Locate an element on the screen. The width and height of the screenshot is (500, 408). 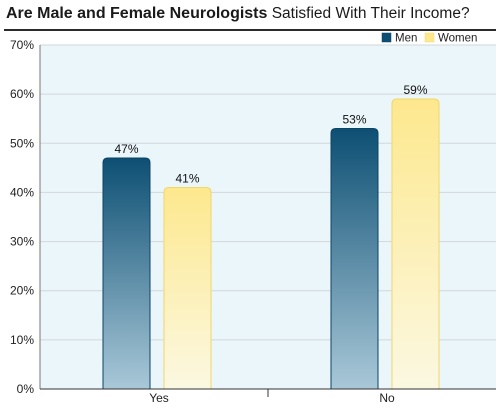
y-tick-label: 20% is located at coordinates (22, 291).